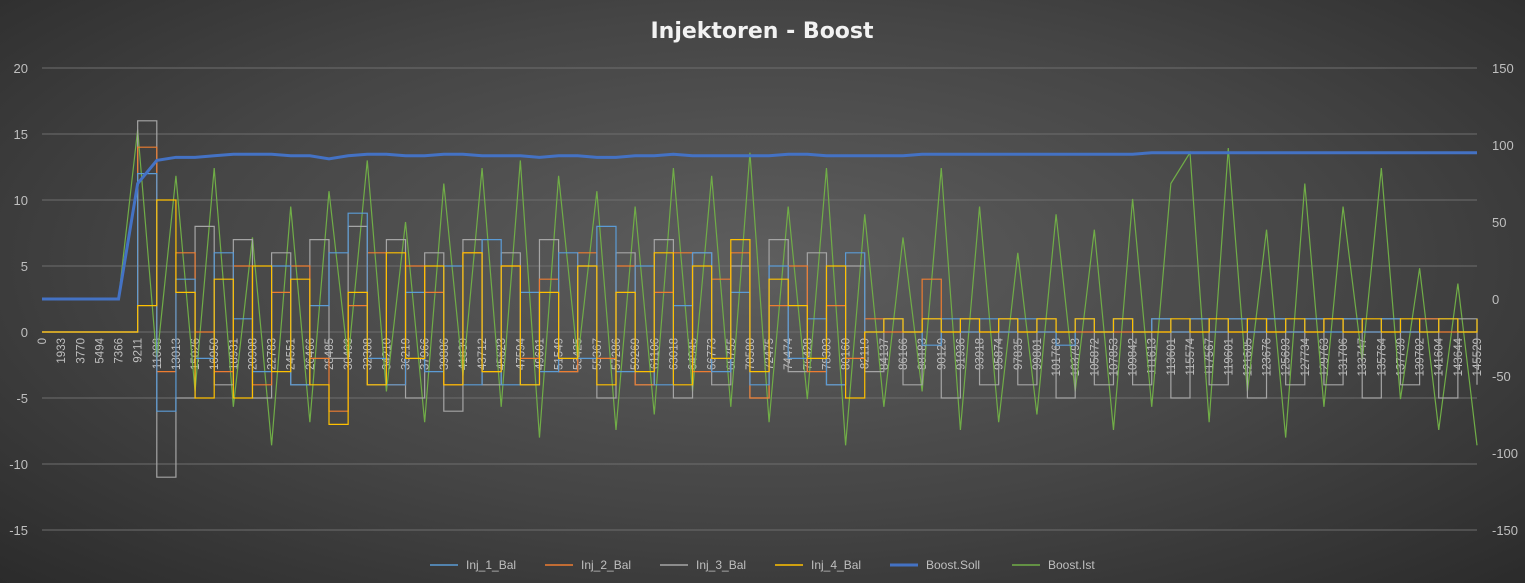 The image size is (1525, 583). Describe the element at coordinates (62, 351) in the screenshot. I see `x-tick-label: 1933` at that location.